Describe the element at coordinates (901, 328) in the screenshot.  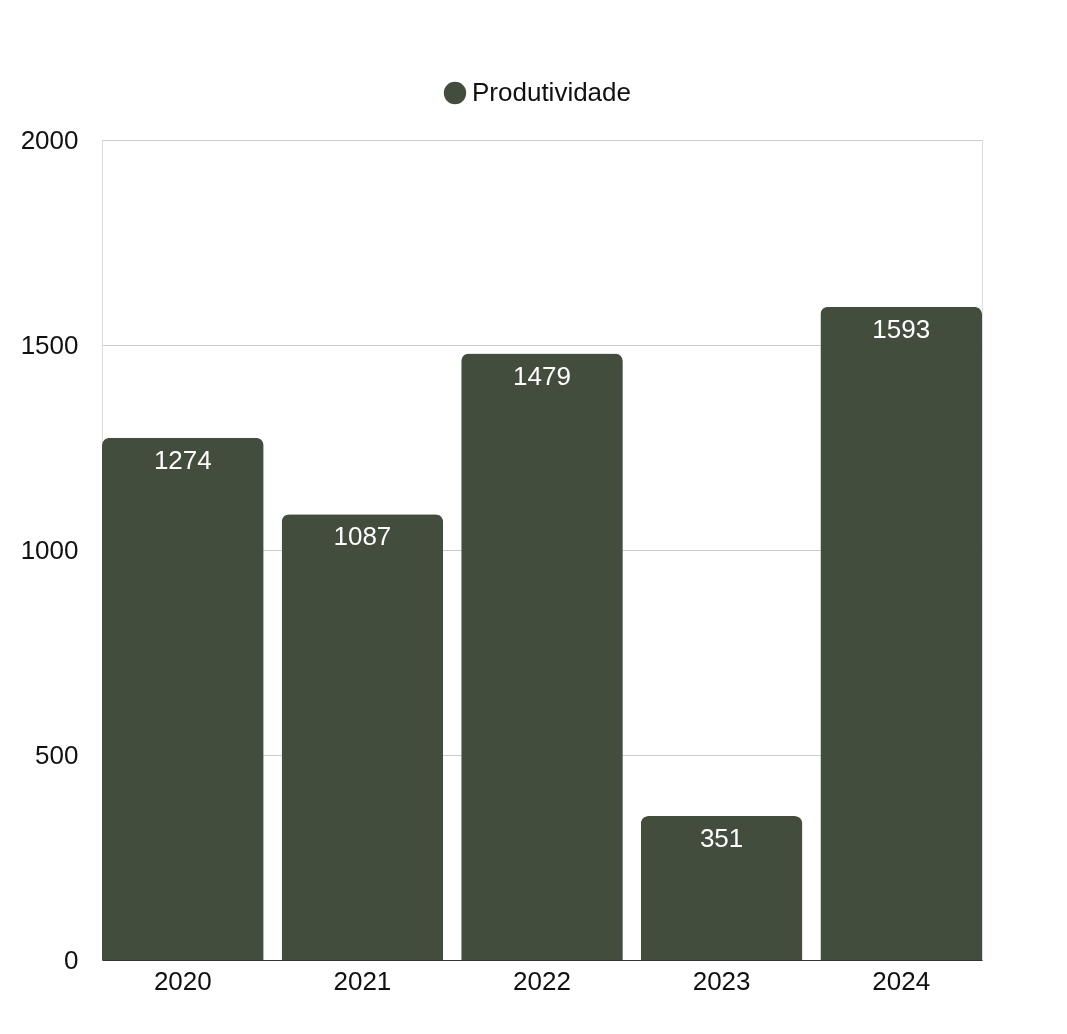
I see `data-label: 1593` at that location.